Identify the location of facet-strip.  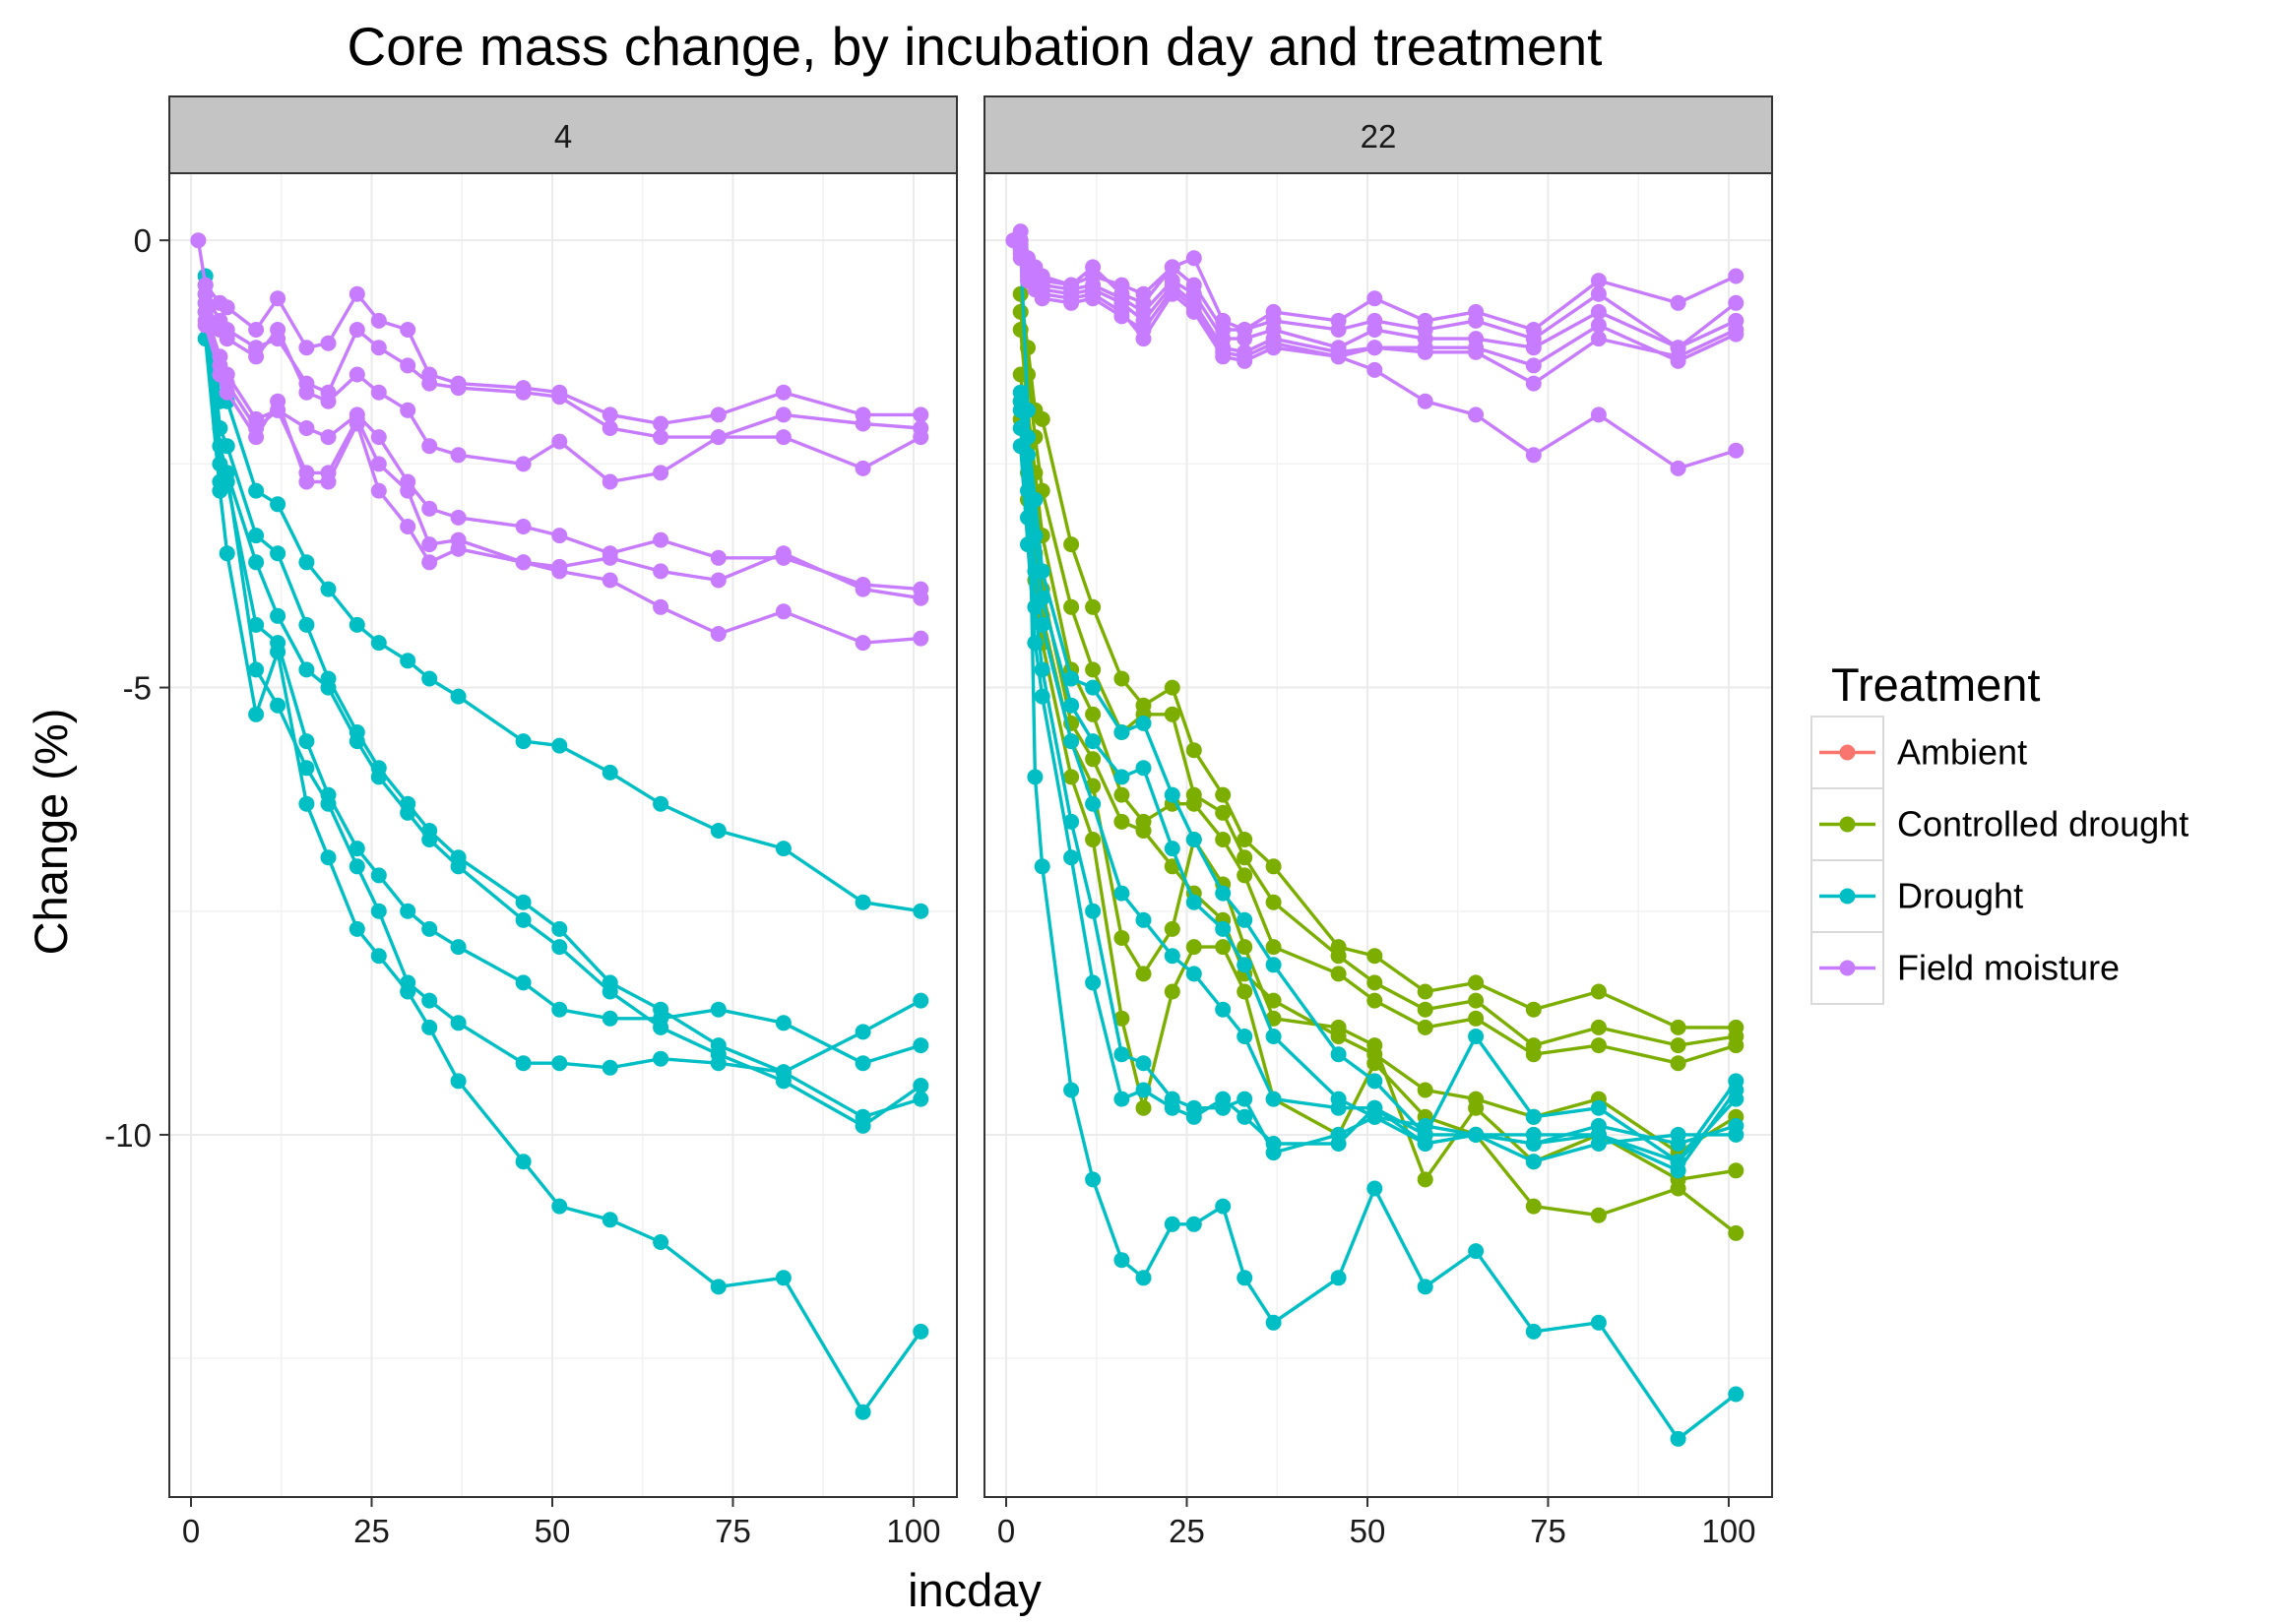
(1378, 134).